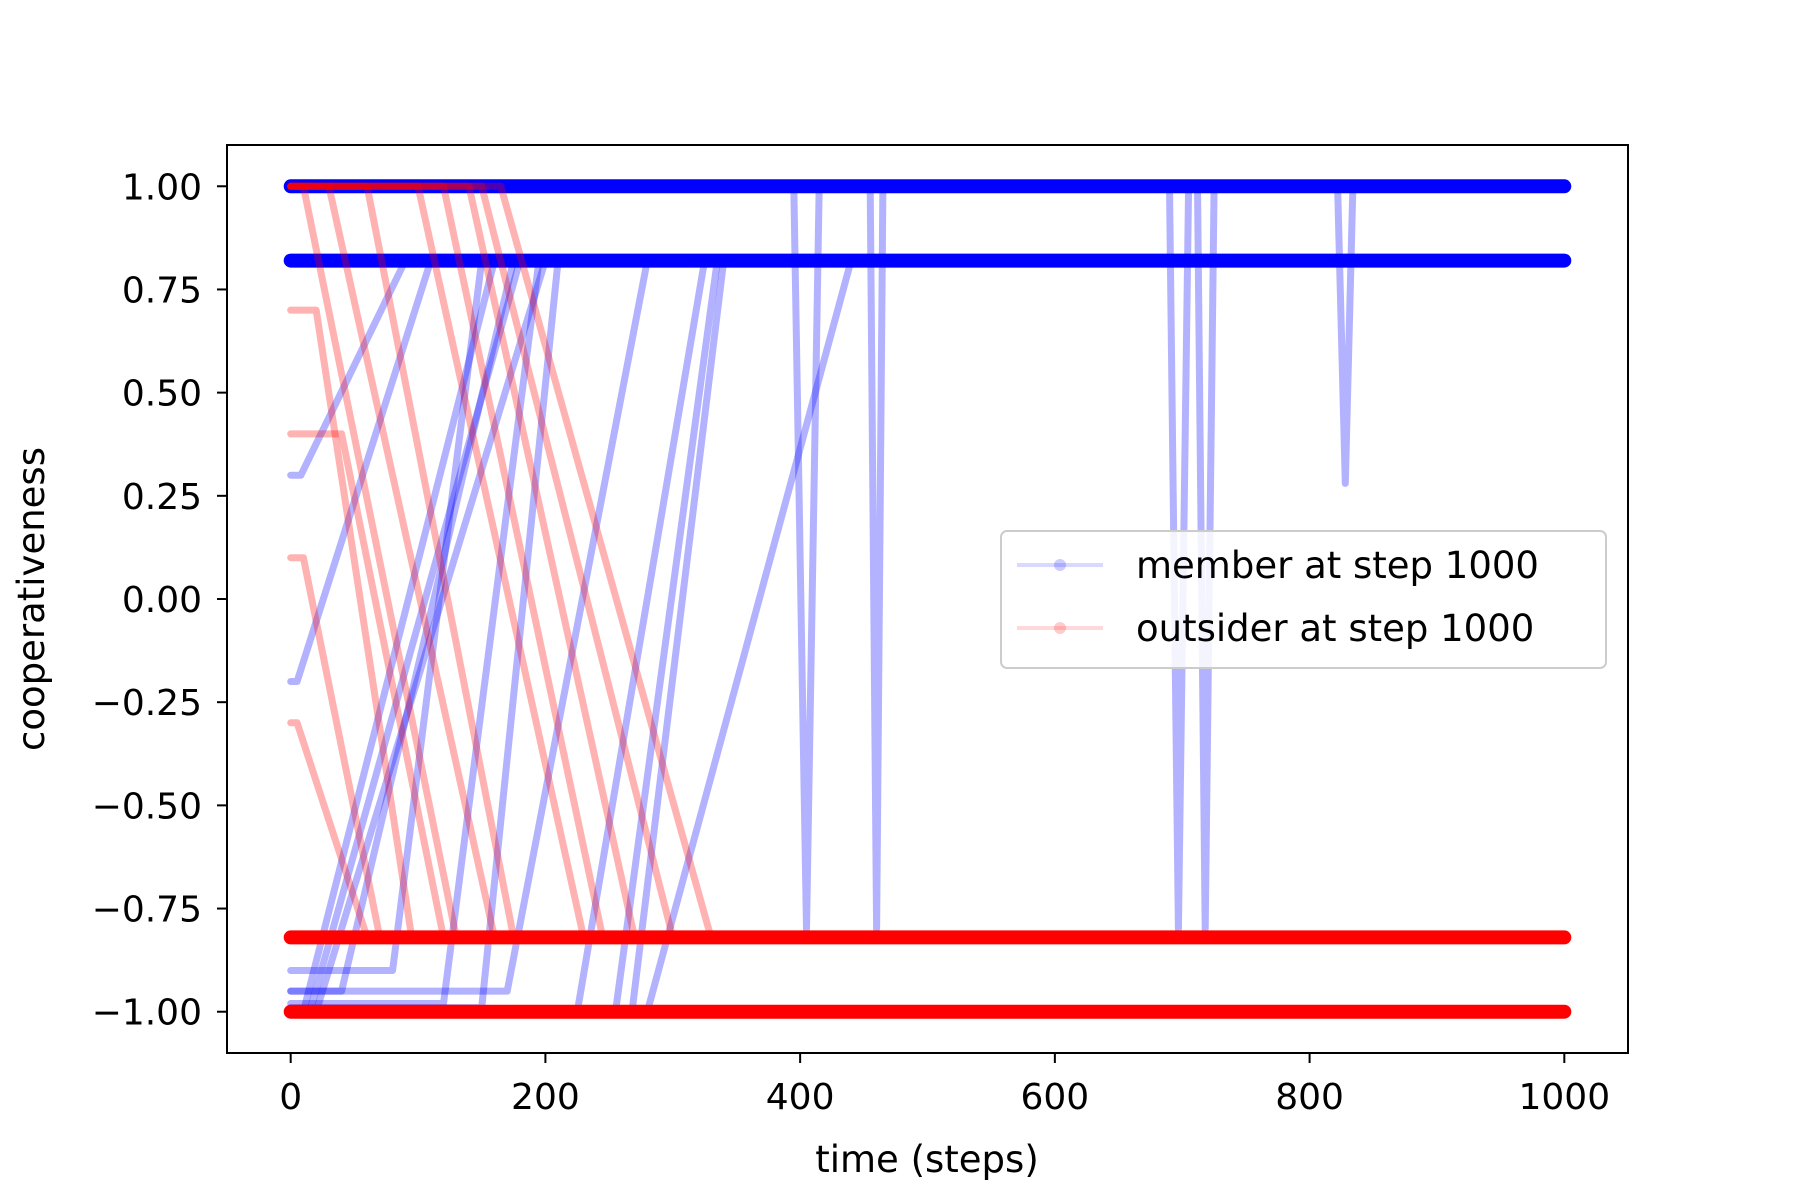 This screenshot has height=1200, width=1800. I want to click on x-tick-label: 0, so click(290, 1097).